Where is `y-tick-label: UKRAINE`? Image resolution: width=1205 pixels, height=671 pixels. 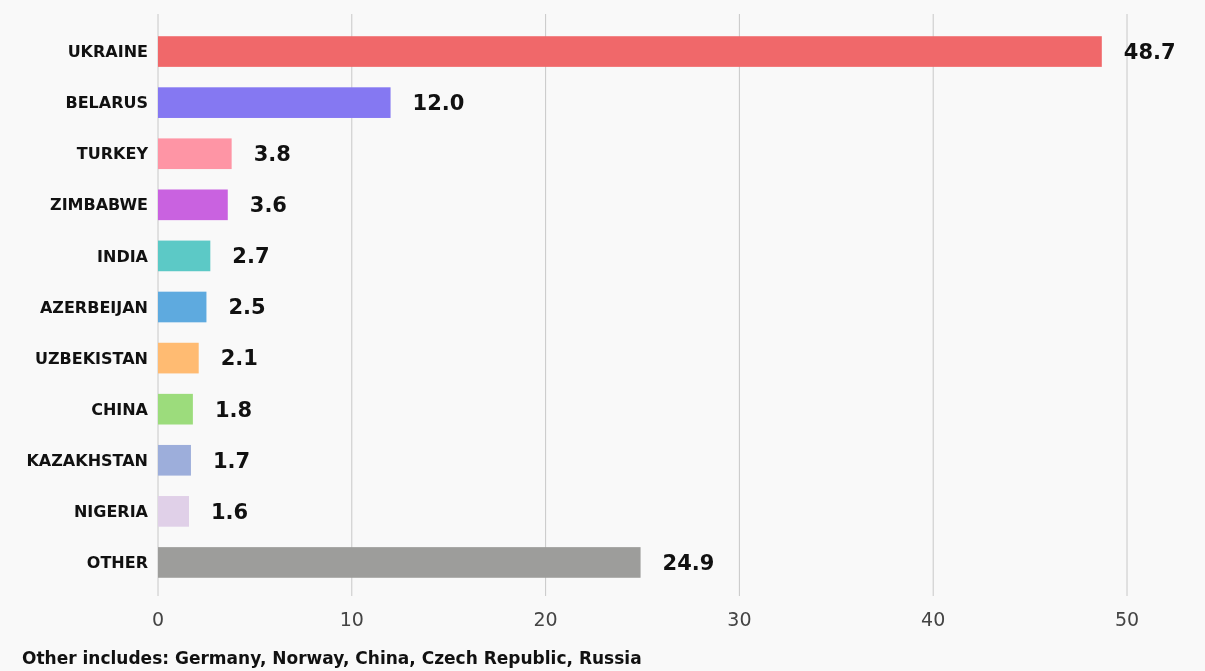
y-tick-label: UKRAINE is located at coordinates (107, 52).